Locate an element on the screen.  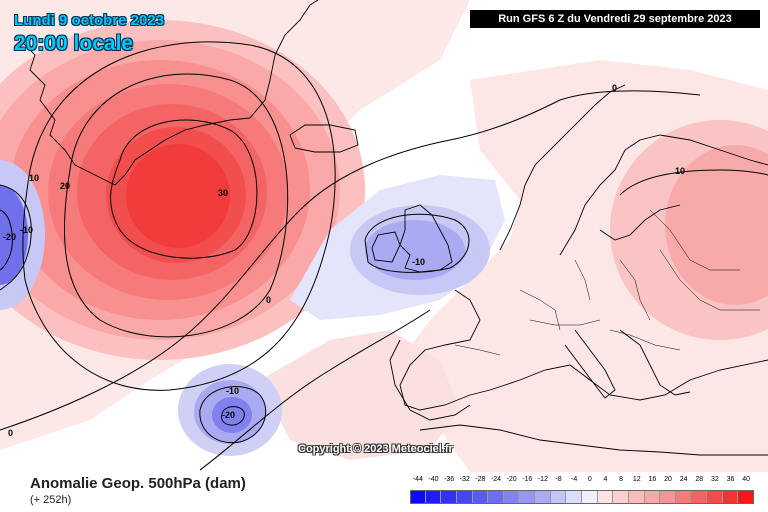
contour-label-azores-neg20: -20 is located at coordinates (228, 415).